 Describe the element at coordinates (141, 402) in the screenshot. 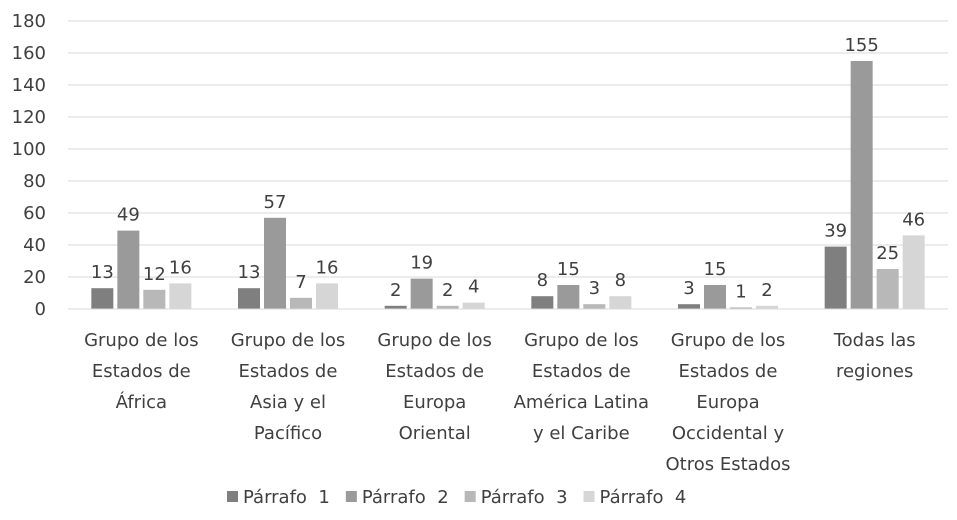

I see `category-label: África` at that location.